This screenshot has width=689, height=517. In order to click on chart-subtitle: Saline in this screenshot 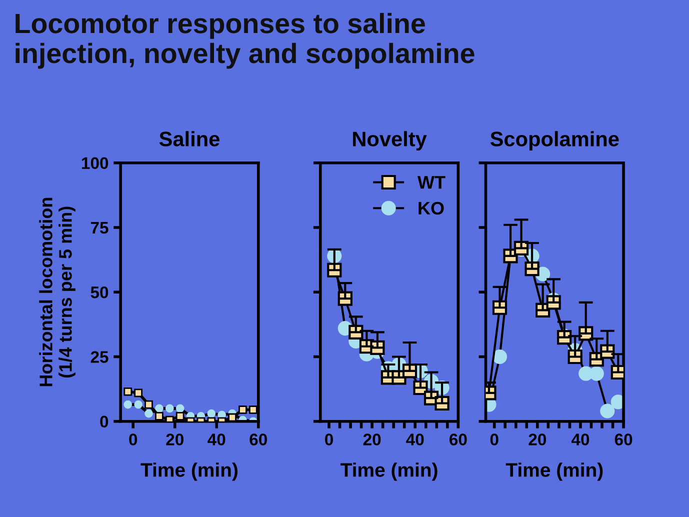, I will do `click(189, 138)`.